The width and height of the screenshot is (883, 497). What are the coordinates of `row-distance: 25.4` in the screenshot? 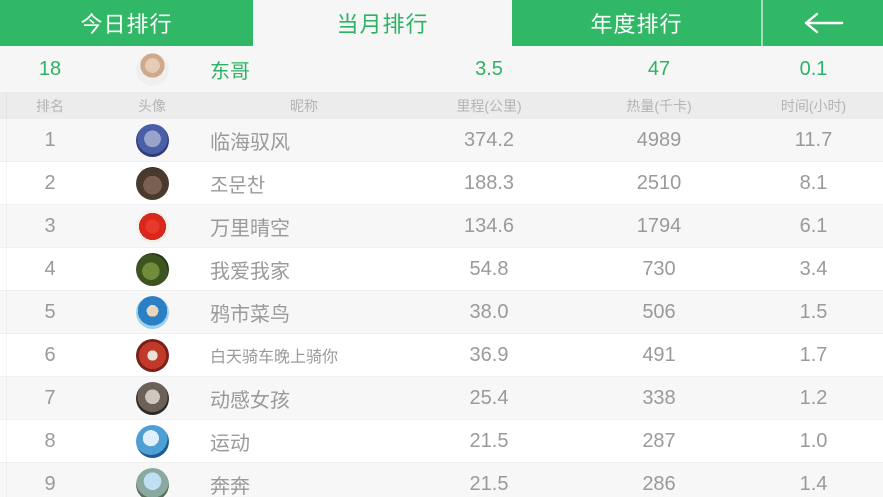 It's located at (489, 397).